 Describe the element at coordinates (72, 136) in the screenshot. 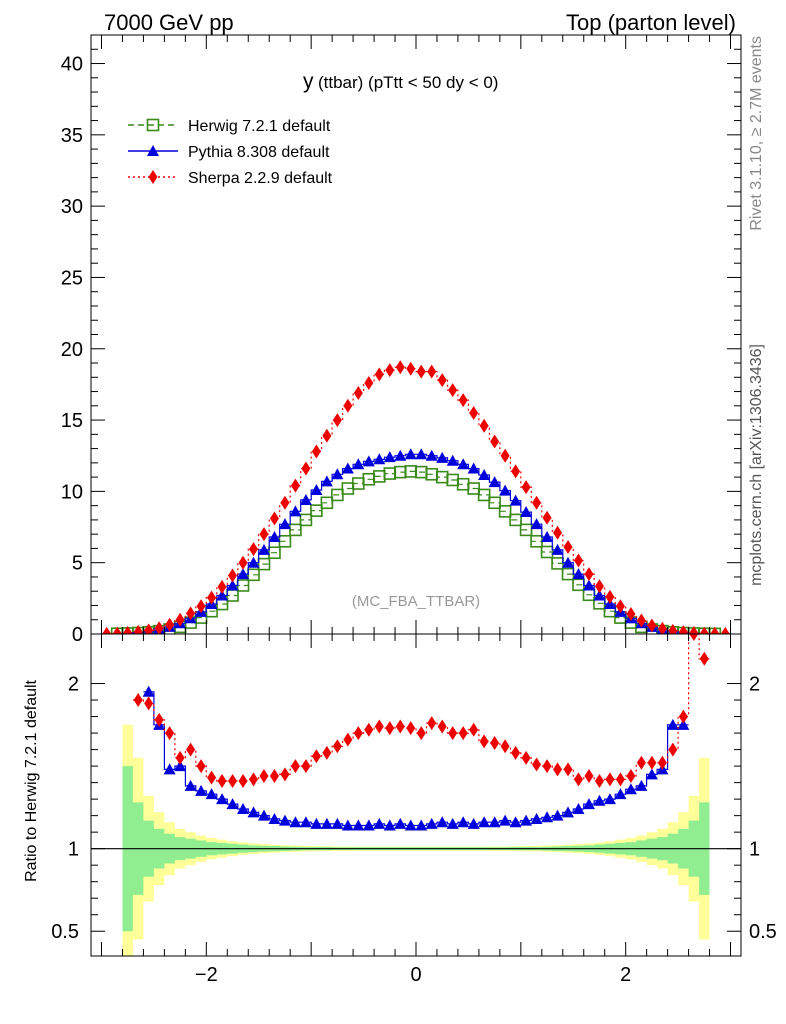

I see `y-tick-label: 35` at that location.